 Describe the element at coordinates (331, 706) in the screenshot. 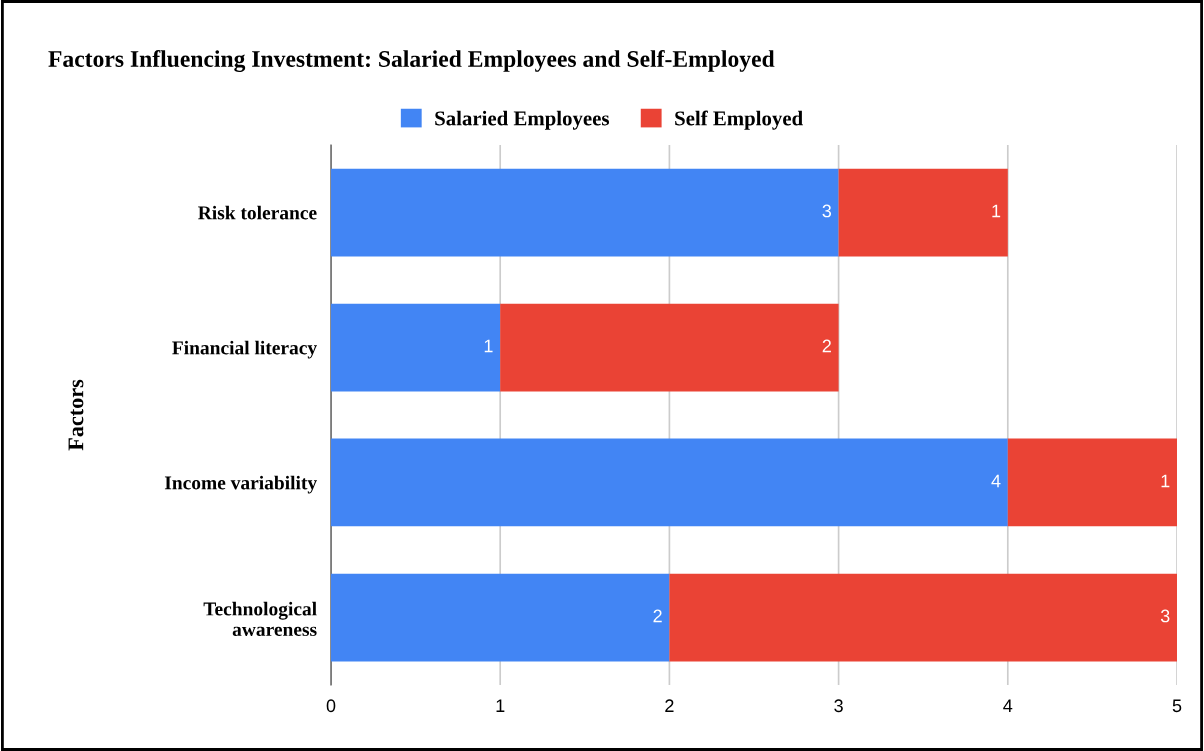

I see `x-tick-label: 0` at that location.